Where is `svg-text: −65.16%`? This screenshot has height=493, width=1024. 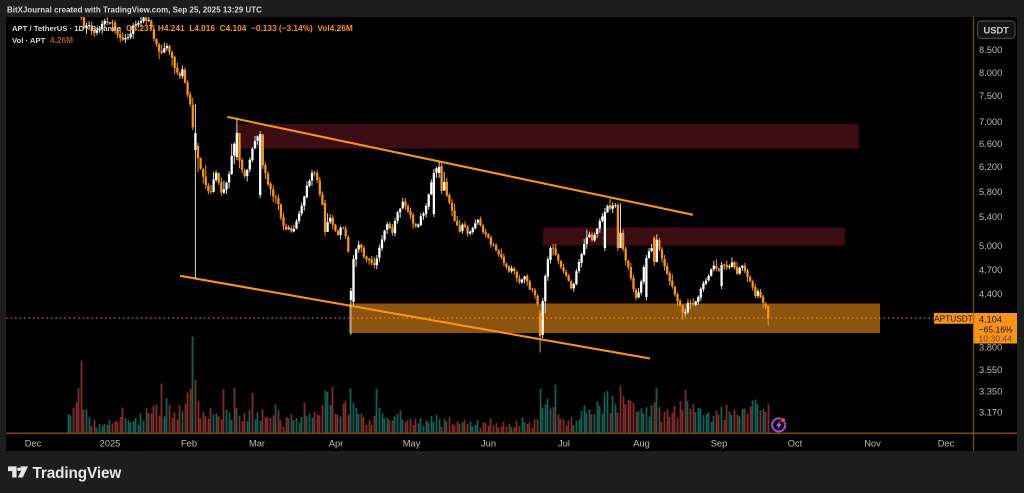 svg-text: −65.16% is located at coordinates (996, 329).